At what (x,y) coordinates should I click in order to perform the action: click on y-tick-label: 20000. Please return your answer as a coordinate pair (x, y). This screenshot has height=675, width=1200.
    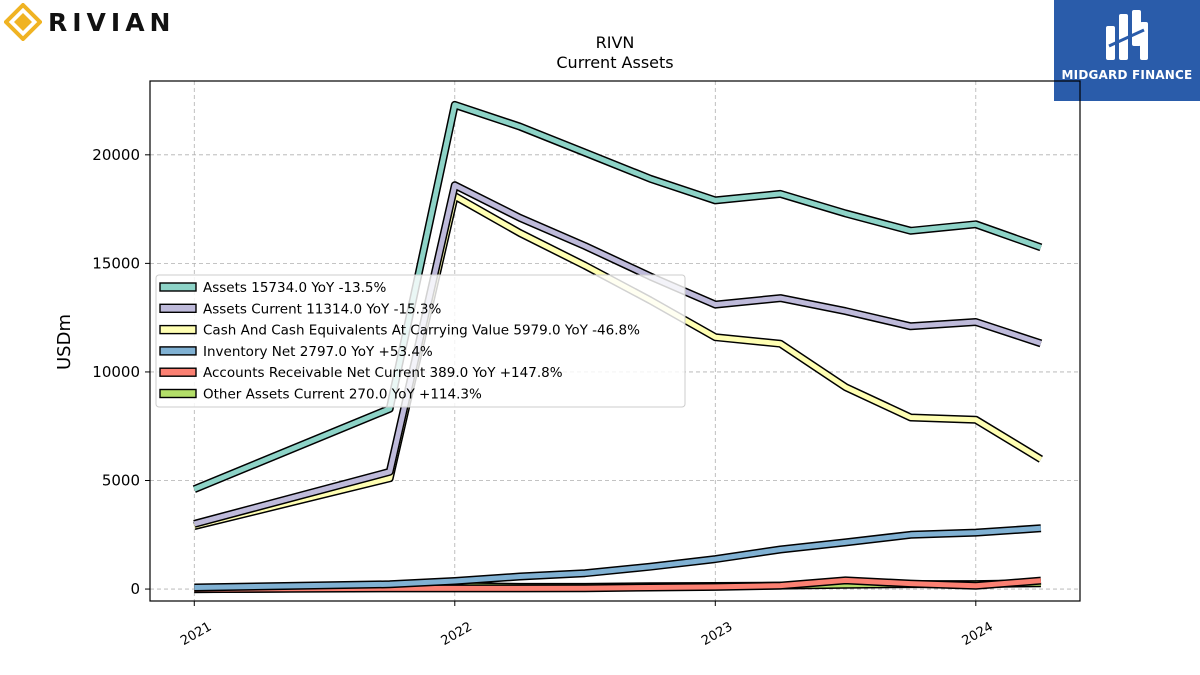
    Looking at the image, I should click on (116, 155).